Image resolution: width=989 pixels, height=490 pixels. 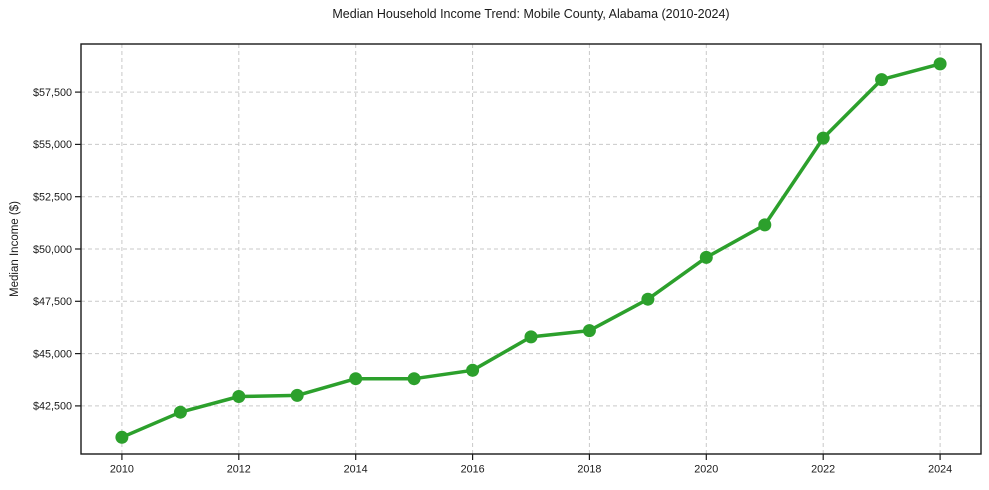 What do you see at coordinates (706, 470) in the screenshot?
I see `x-tick-label: 2020` at bounding box center [706, 470].